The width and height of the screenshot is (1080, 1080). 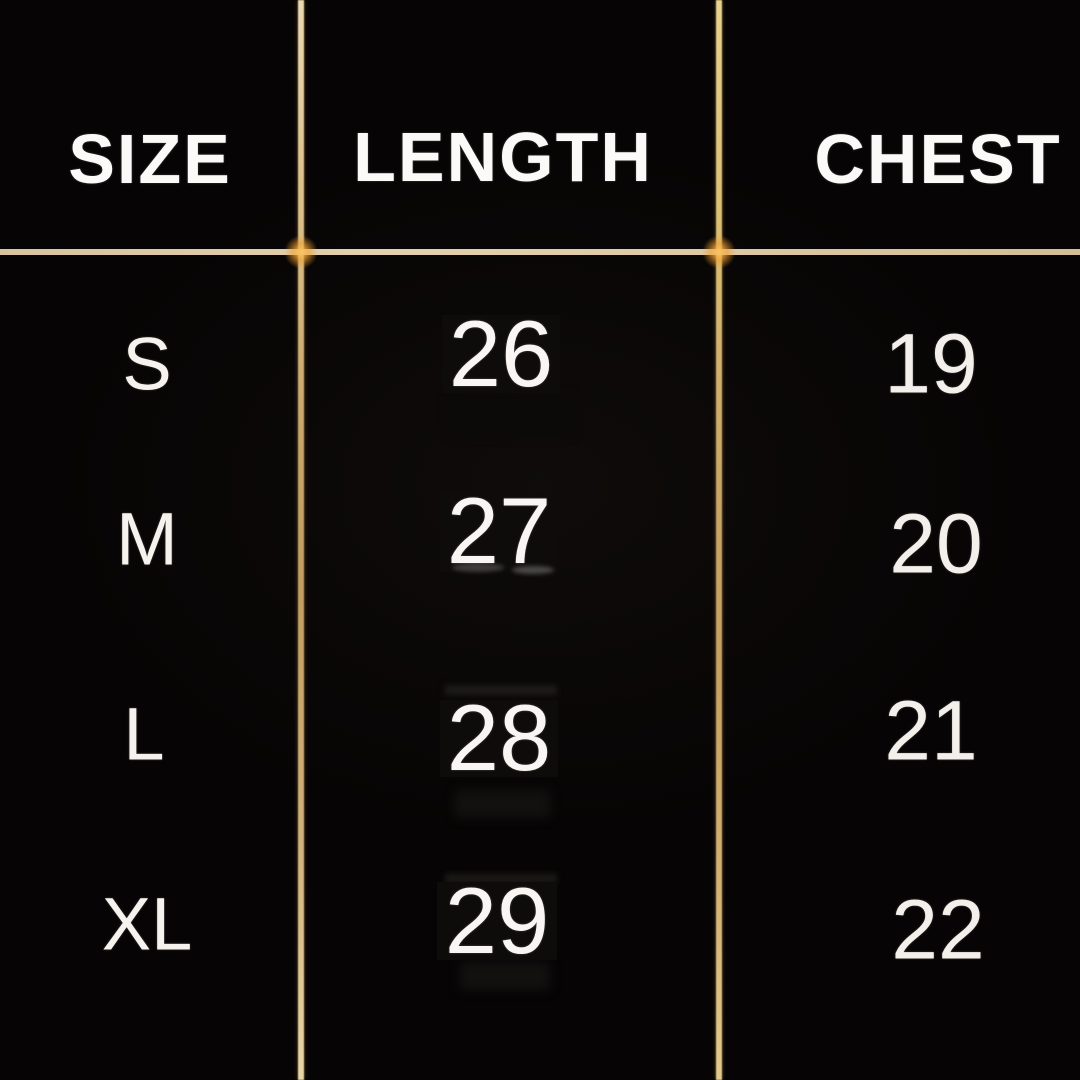 What do you see at coordinates (147, 539) in the screenshot?
I see `size-cell-m: M` at bounding box center [147, 539].